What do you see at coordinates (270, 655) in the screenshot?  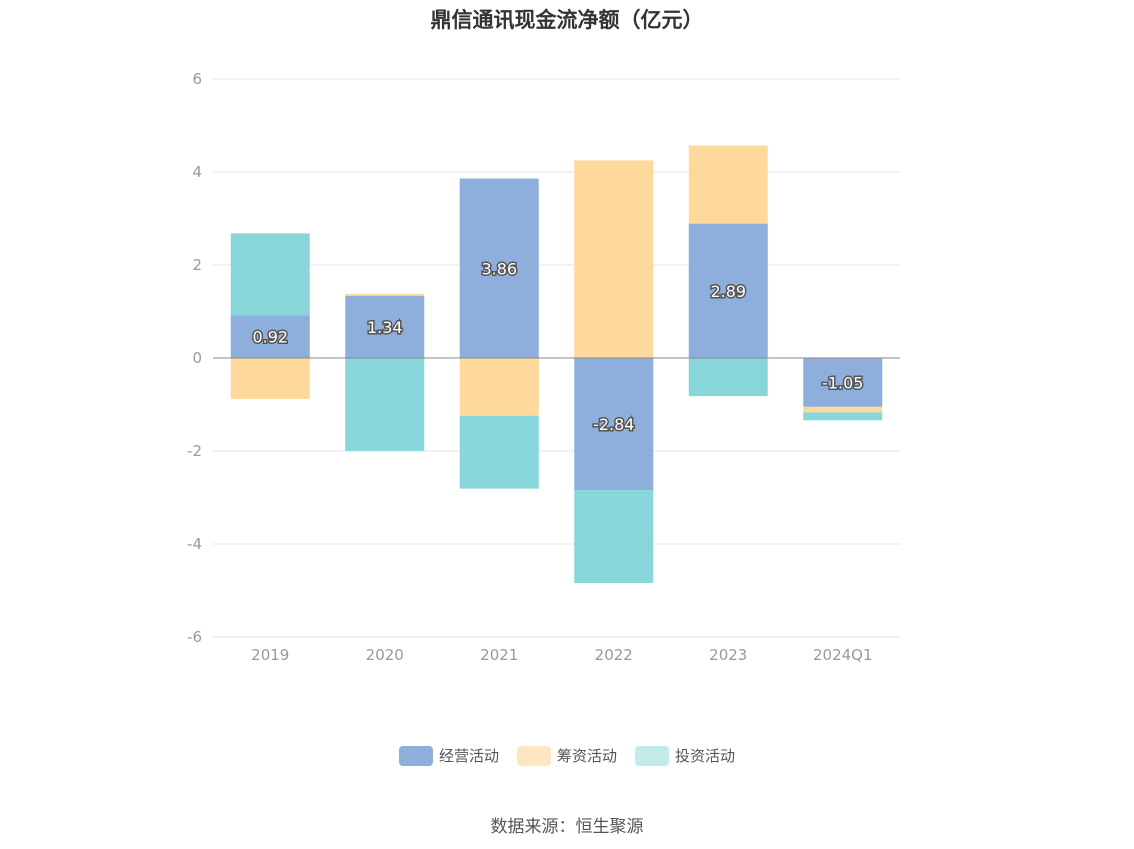 I see `x-tick-label: 2019` at bounding box center [270, 655].